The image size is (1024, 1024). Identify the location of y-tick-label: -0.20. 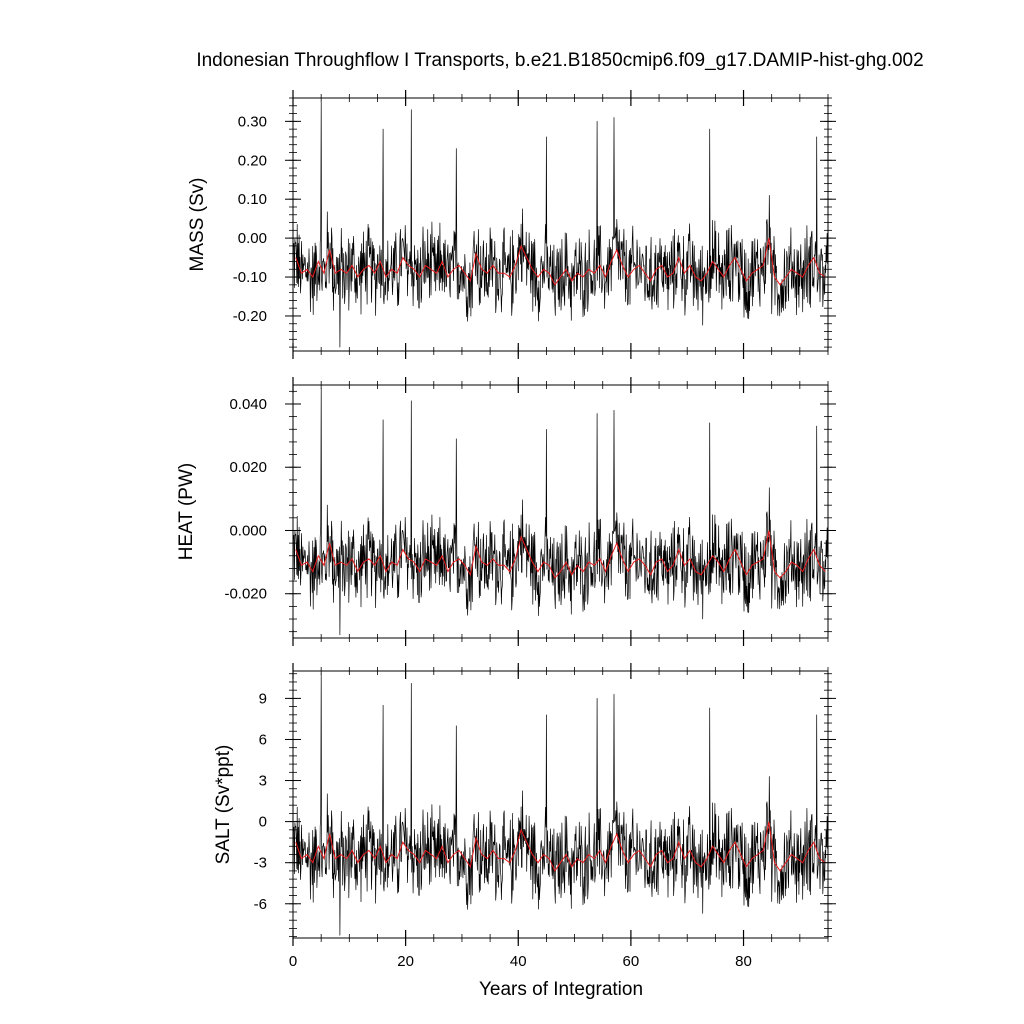
(250, 316).